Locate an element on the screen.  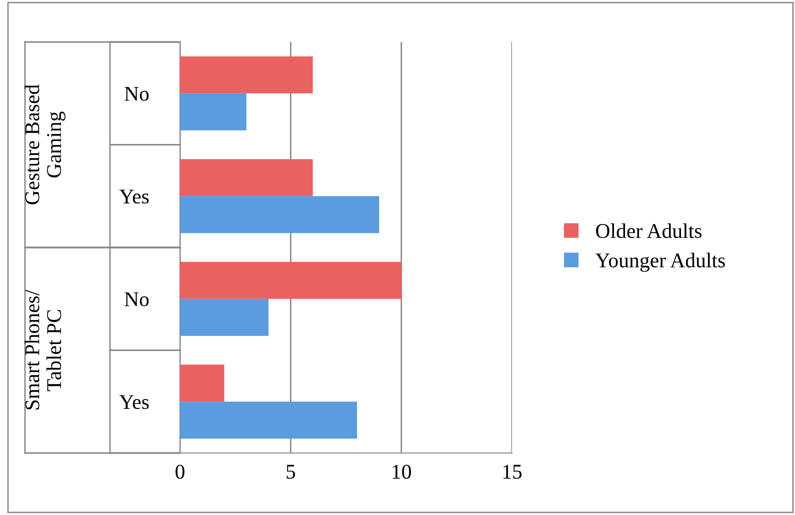
legend-label: Older Adults is located at coordinates (649, 230).